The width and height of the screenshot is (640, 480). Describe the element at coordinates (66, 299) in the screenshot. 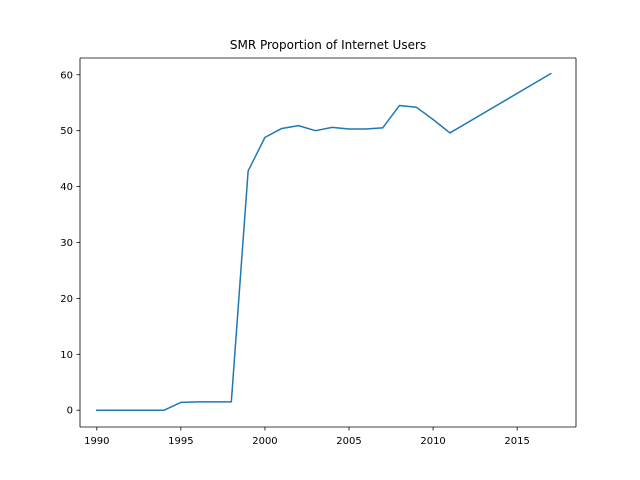

I see `y-tick-label: 20` at that location.